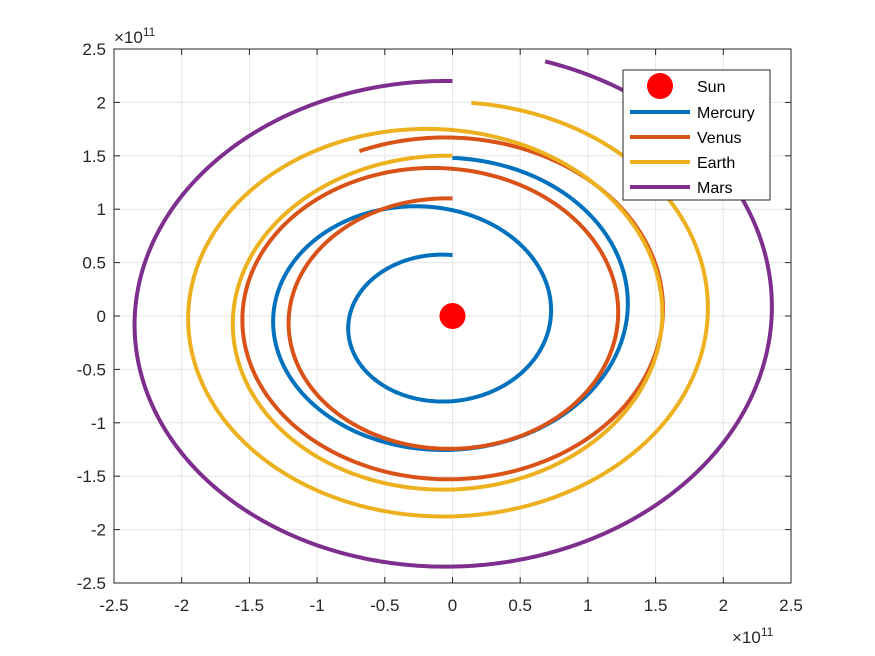 This screenshot has height=656, width=875. Describe the element at coordinates (656, 605) in the screenshot. I see `x-tick-label: 1.5` at that location.